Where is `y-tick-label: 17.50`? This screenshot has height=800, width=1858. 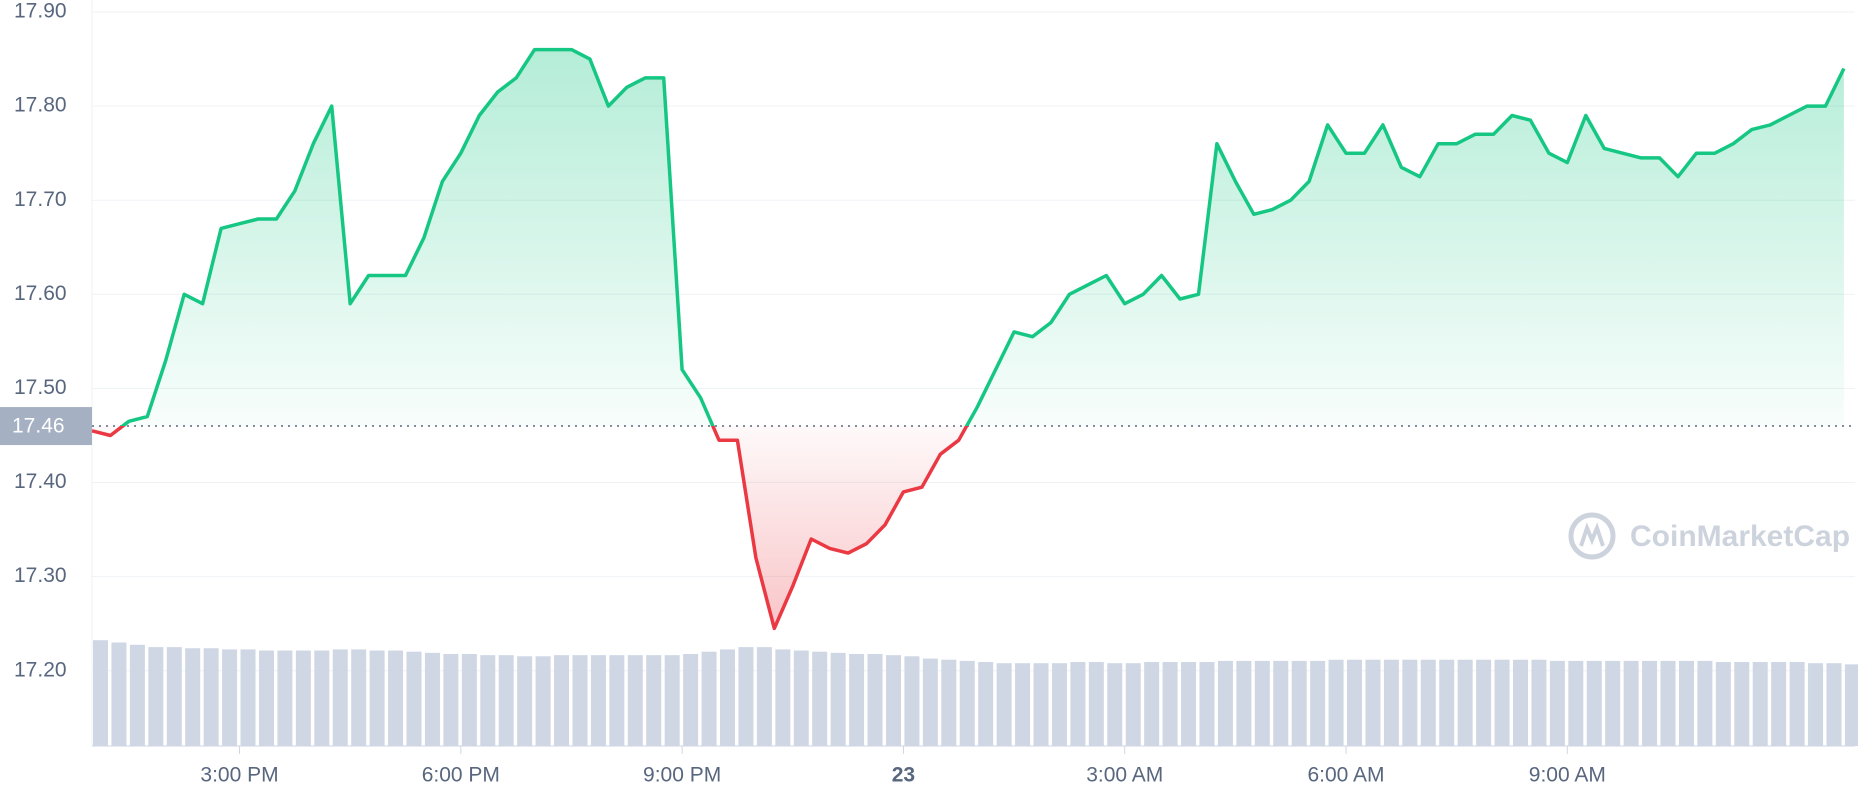
y-tick-label: 17.50 is located at coordinates (40, 387).